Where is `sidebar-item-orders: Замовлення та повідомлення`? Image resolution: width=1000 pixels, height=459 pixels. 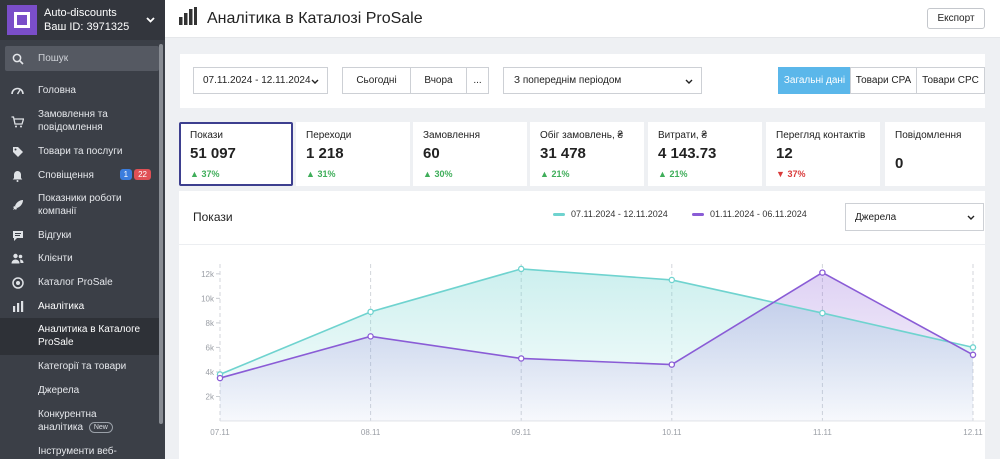 sidebar-item-orders: Замовлення та повідомлення is located at coordinates (79, 121).